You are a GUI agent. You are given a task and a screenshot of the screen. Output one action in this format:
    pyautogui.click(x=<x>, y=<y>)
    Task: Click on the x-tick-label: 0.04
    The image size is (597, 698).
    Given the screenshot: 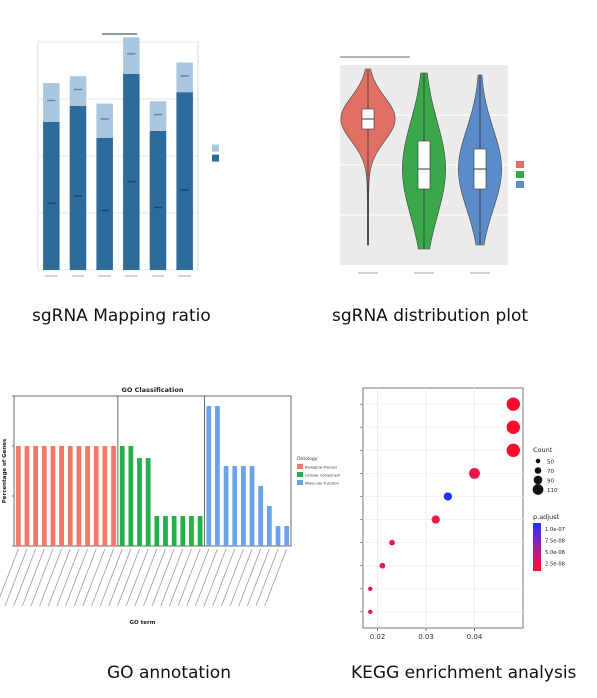 What is the action you would take?
    pyautogui.click(x=475, y=637)
    